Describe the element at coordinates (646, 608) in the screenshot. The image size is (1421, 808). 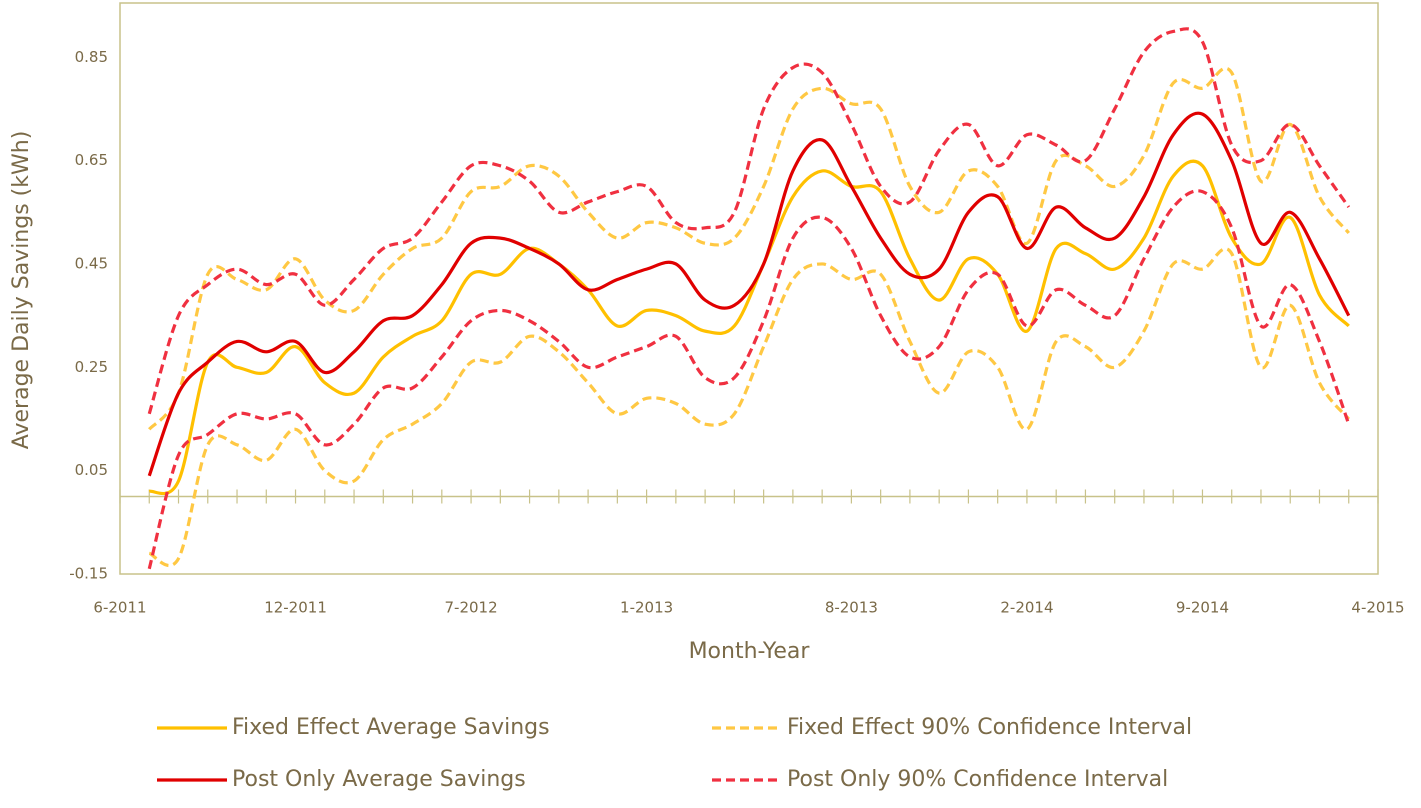
I see `x-tick-label: 1-2013` at that location.